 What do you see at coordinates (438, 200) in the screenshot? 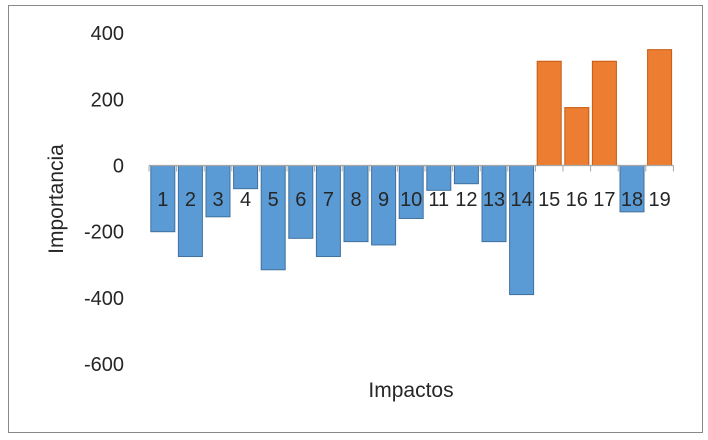
I see `category-label: 11` at bounding box center [438, 200].